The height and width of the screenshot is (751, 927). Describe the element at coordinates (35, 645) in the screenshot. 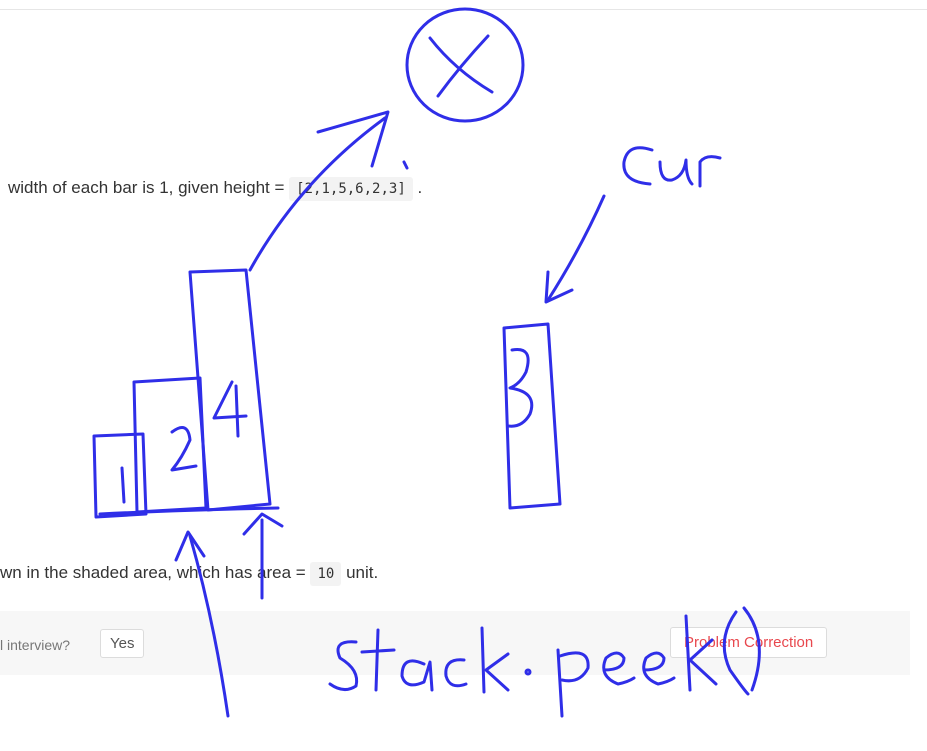

I see `interview-question: l interview?` at that location.